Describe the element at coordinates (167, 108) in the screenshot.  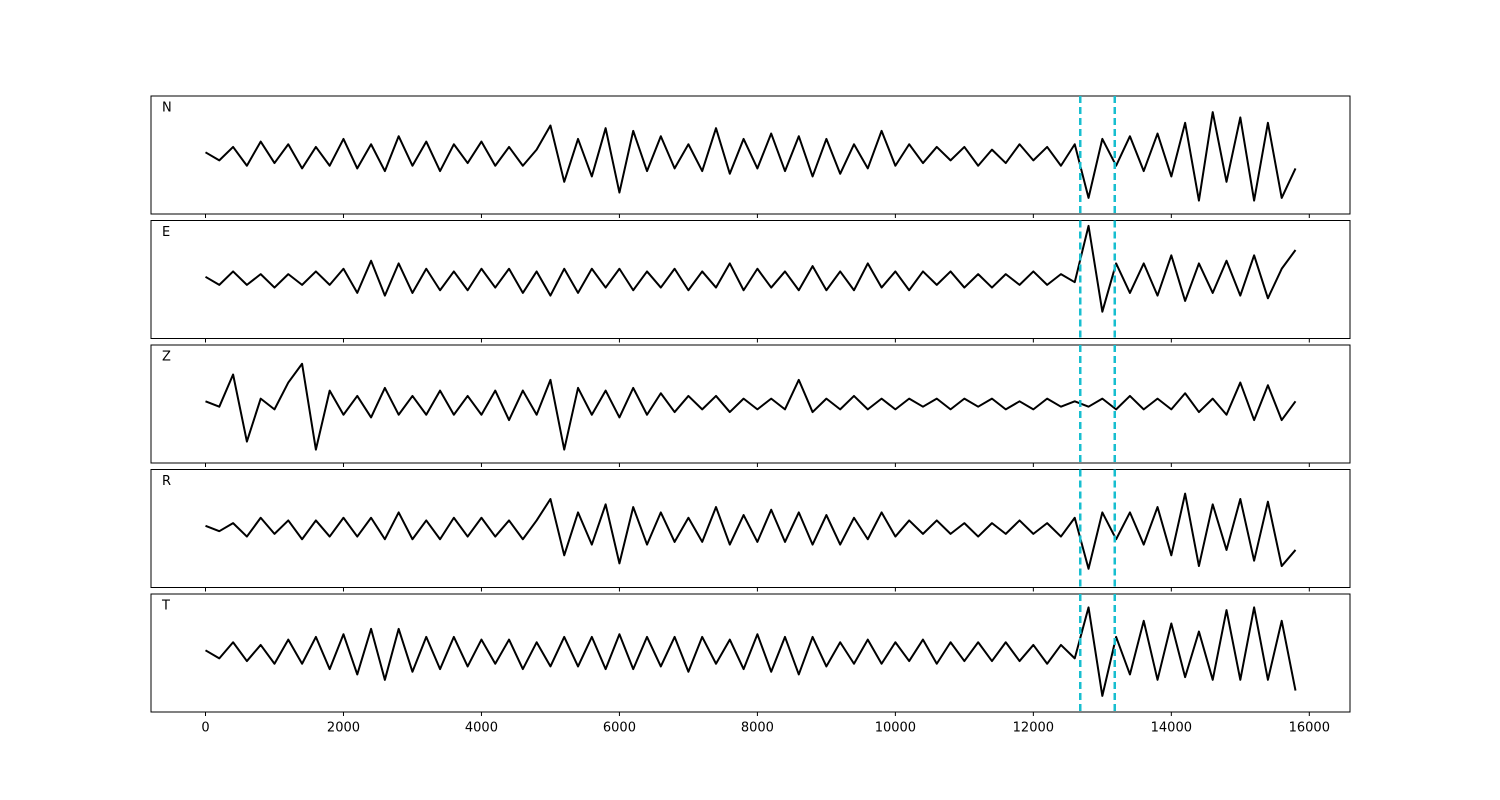
I see `panel-label: N` at that location.